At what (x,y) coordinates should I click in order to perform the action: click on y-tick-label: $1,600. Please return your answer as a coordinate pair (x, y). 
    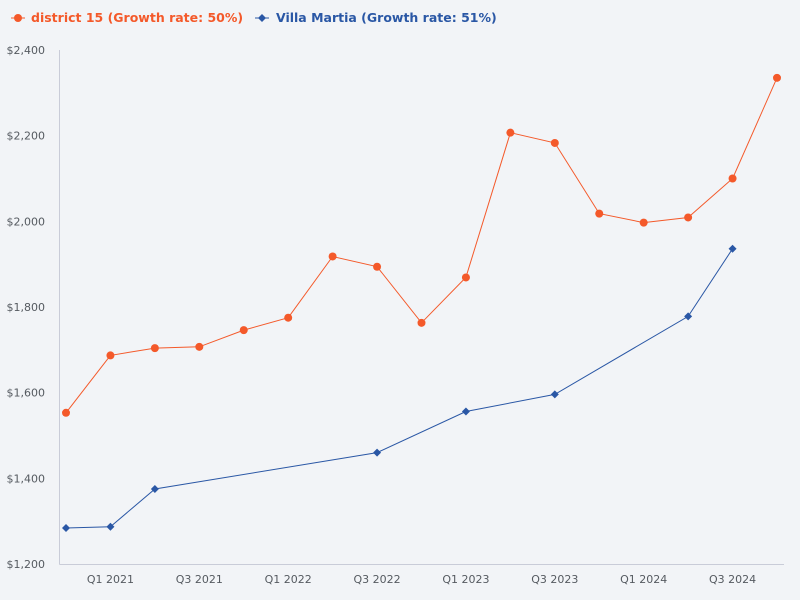
    Looking at the image, I should click on (26, 393).